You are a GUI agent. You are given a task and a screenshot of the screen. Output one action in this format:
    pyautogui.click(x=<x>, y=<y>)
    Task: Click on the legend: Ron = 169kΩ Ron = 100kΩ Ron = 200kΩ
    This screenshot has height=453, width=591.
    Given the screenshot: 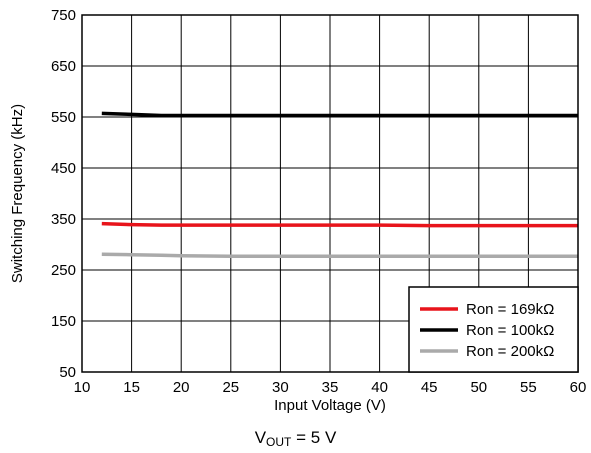 What is the action you would take?
    pyautogui.click(x=493, y=329)
    